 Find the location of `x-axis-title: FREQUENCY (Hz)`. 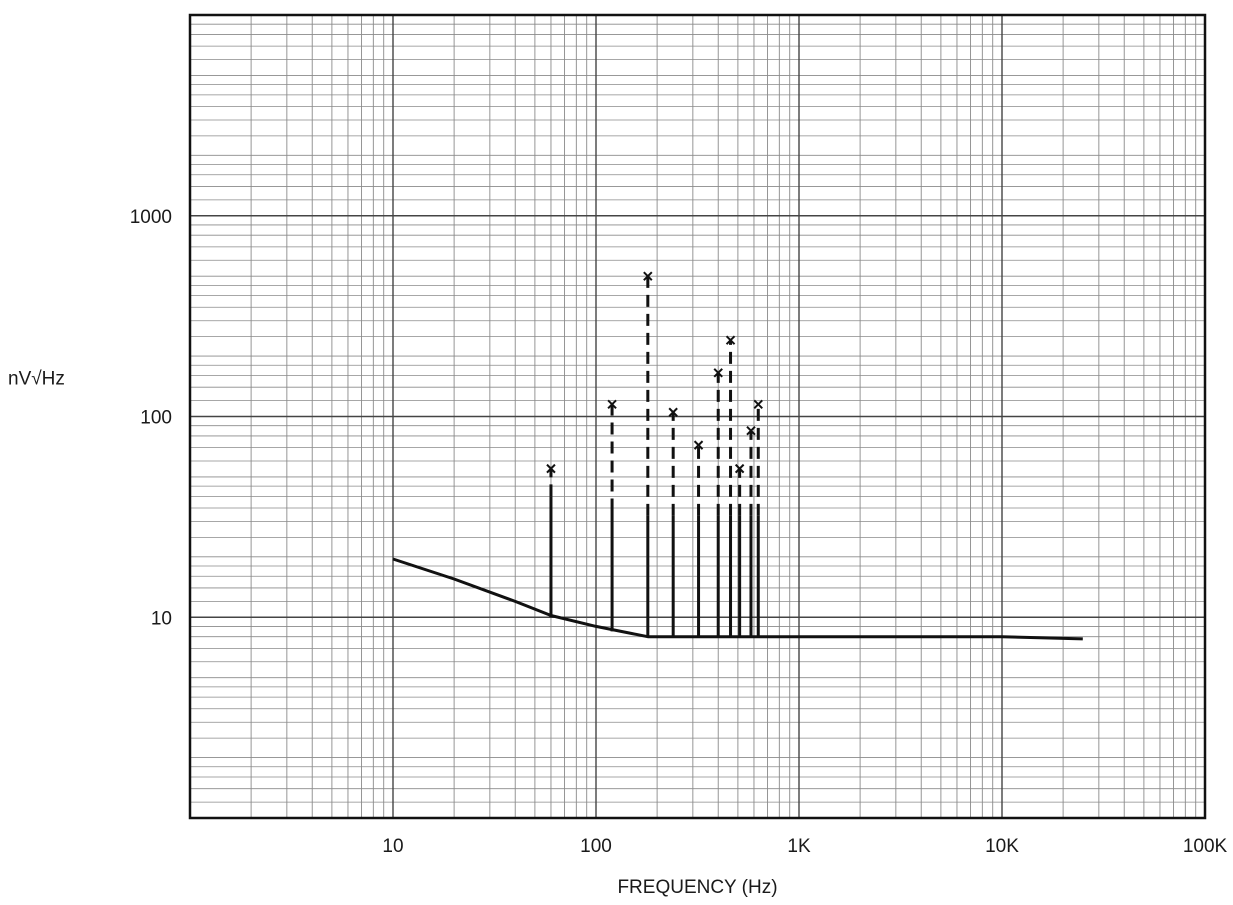

x-axis-title: FREQUENCY (Hz) is located at coordinates (697, 887).